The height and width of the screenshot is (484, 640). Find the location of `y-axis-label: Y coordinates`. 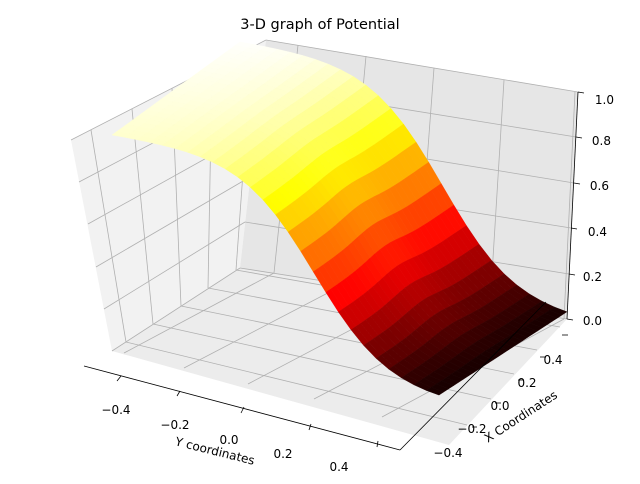

y-axis-label: Y coordinates is located at coordinates (214, 451).